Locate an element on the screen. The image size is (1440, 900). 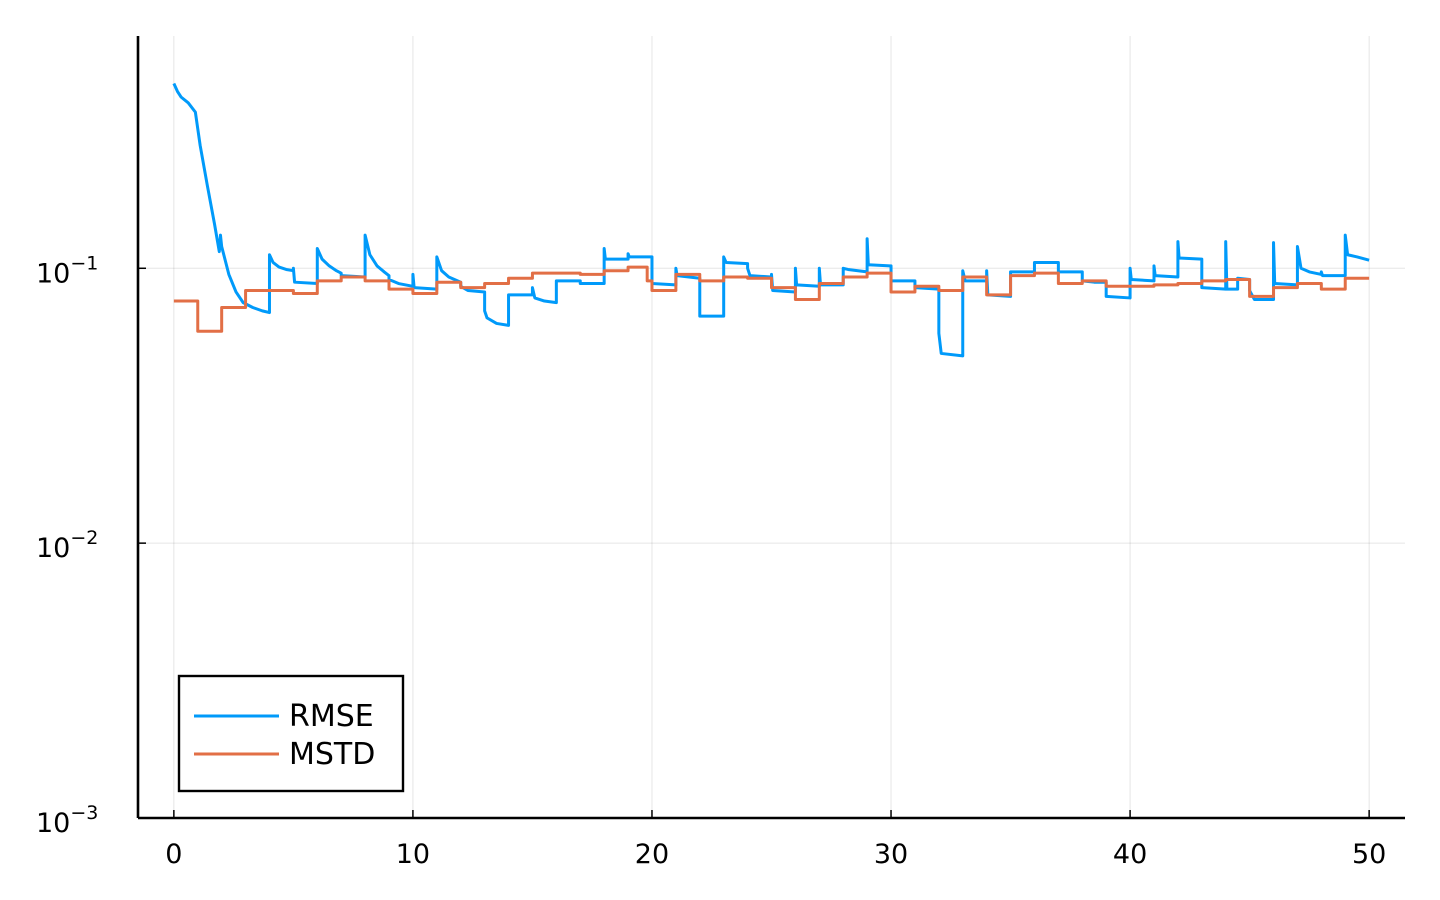
x-tick-label: 0 is located at coordinates (173, 854).